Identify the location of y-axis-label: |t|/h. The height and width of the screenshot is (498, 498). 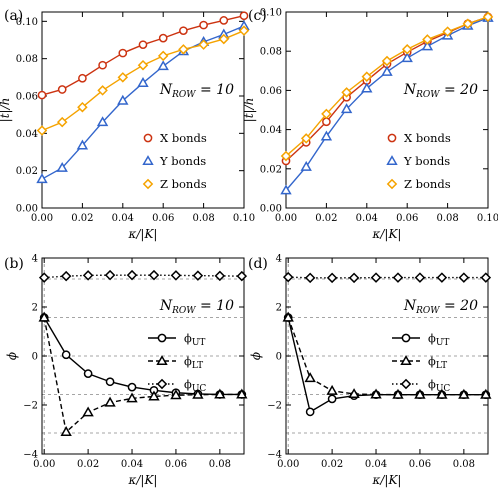
(6, 110).